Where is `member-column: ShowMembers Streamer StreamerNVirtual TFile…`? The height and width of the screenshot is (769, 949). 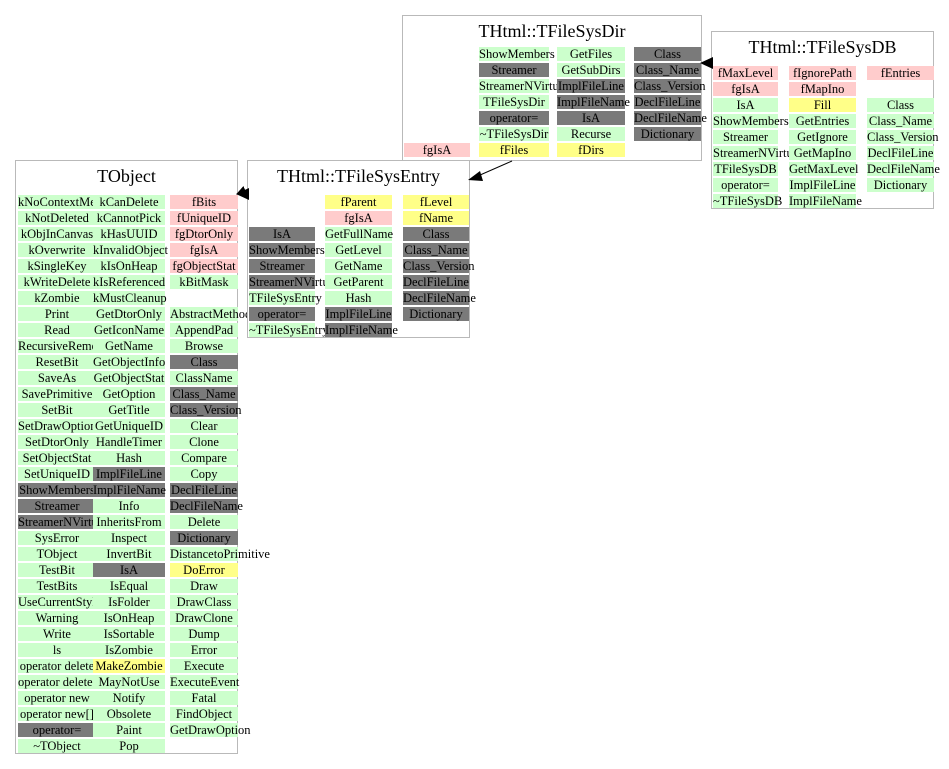
member-column: ShowMembers Streamer StreamerNVirtual TFile… is located at coordinates (523, 95).